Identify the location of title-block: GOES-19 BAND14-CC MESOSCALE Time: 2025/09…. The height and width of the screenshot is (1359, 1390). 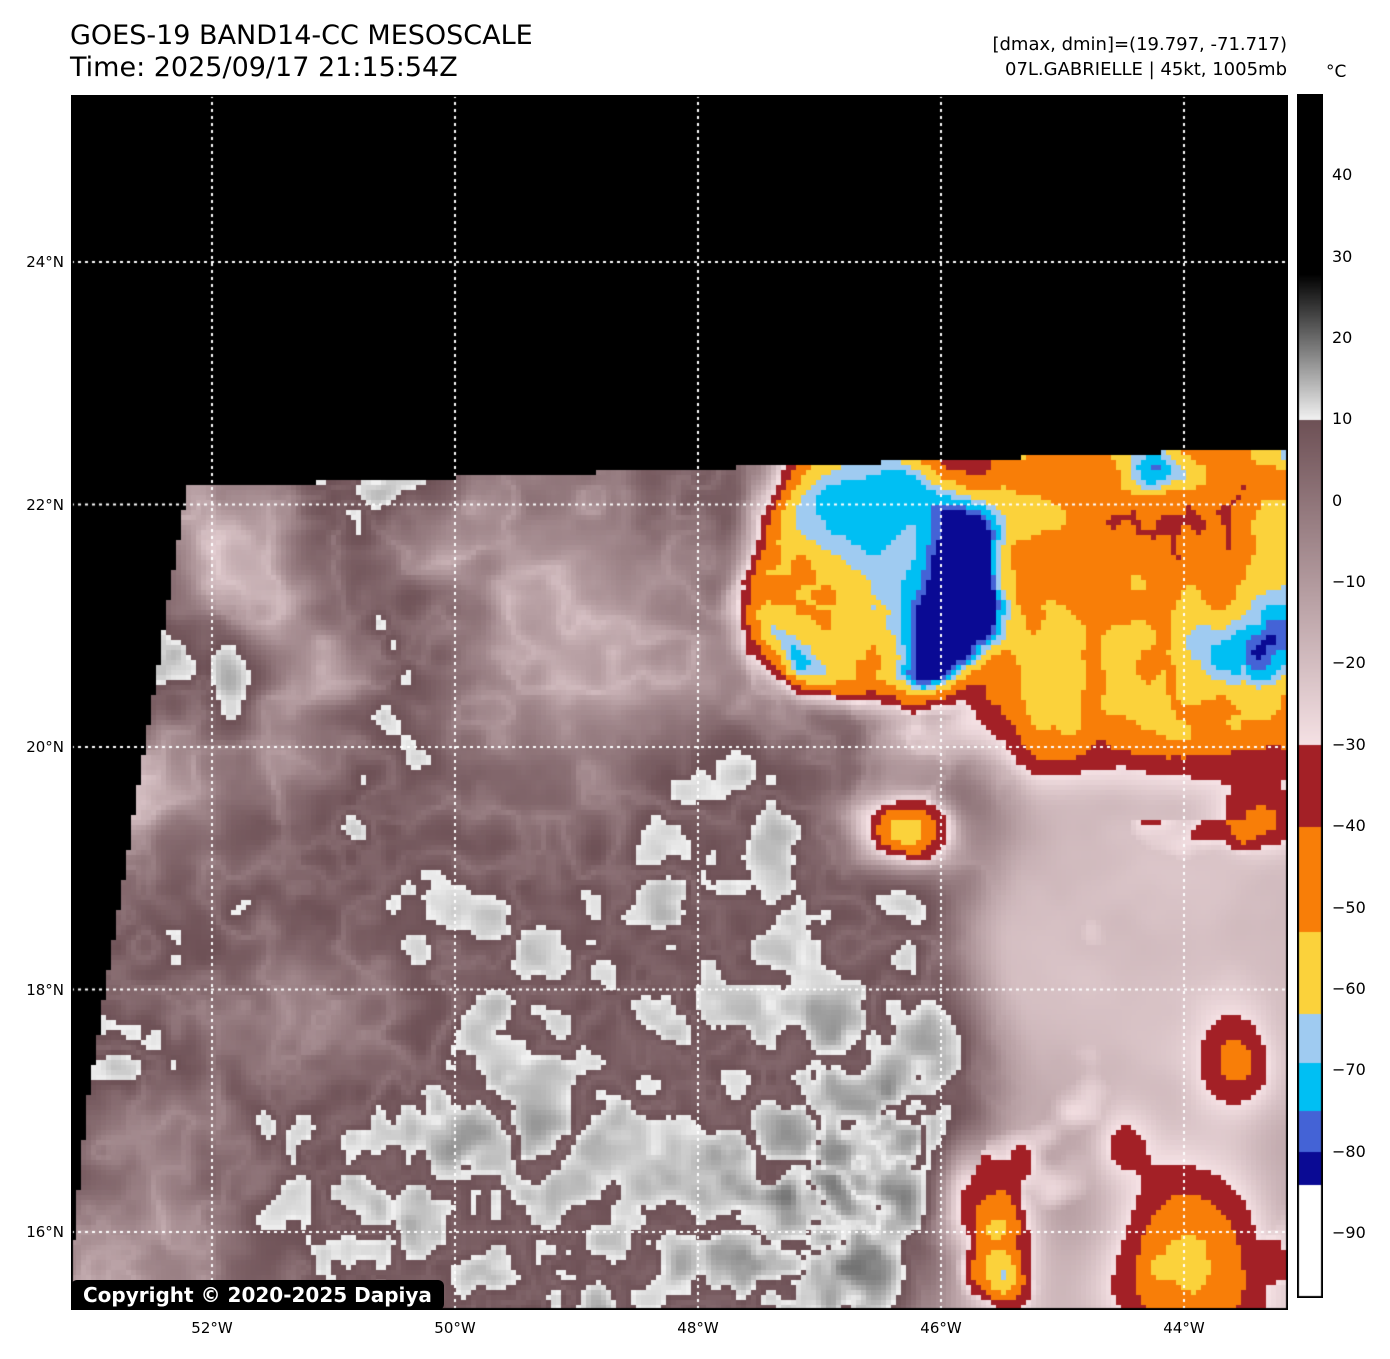
(301, 52).